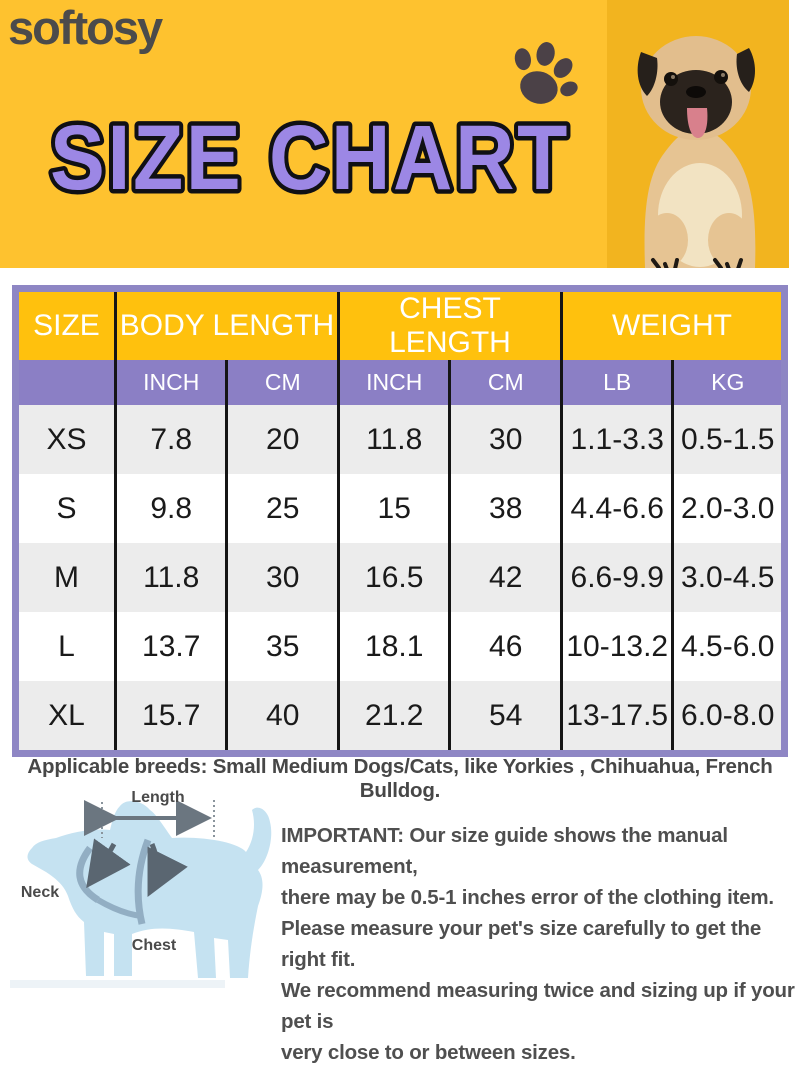  What do you see at coordinates (282, 508) in the screenshot?
I see `cell-value: 25` at bounding box center [282, 508].